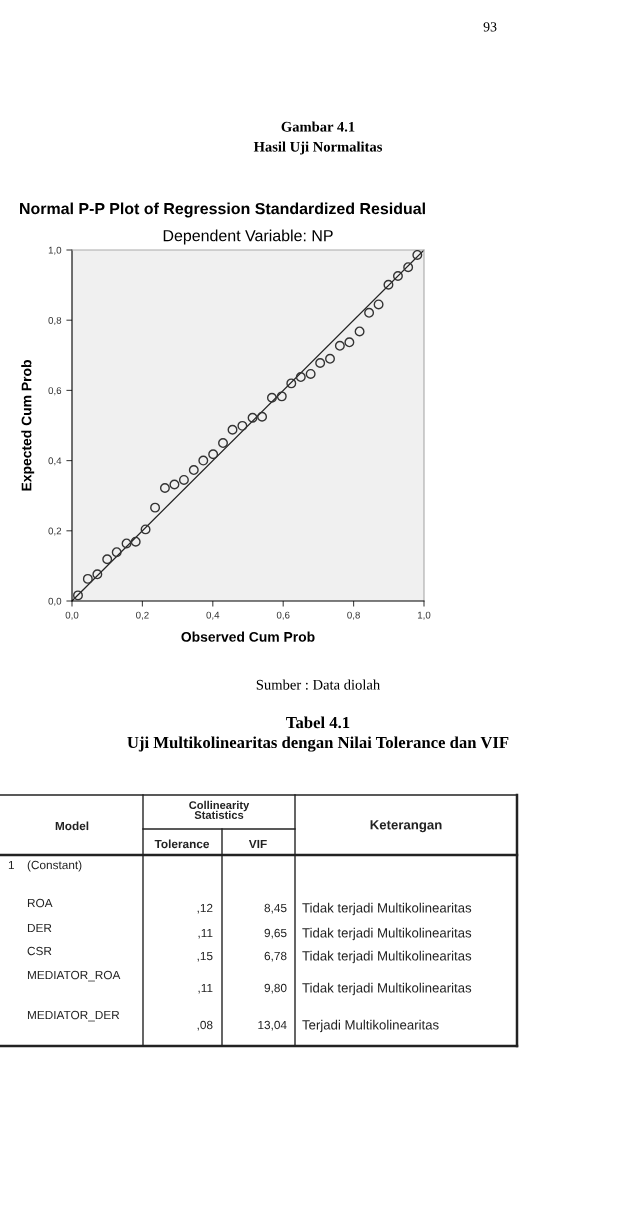 The height and width of the screenshot is (1217, 635). I want to click on text: ,12, so click(205, 908).